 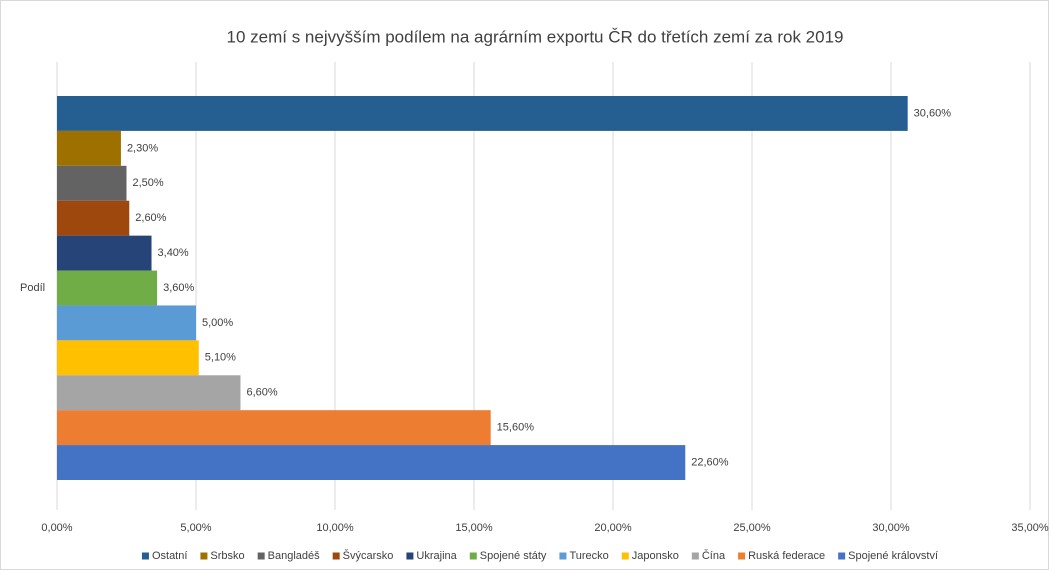 What do you see at coordinates (613, 528) in the screenshot?
I see `x-tick-label: 20,00%` at bounding box center [613, 528].